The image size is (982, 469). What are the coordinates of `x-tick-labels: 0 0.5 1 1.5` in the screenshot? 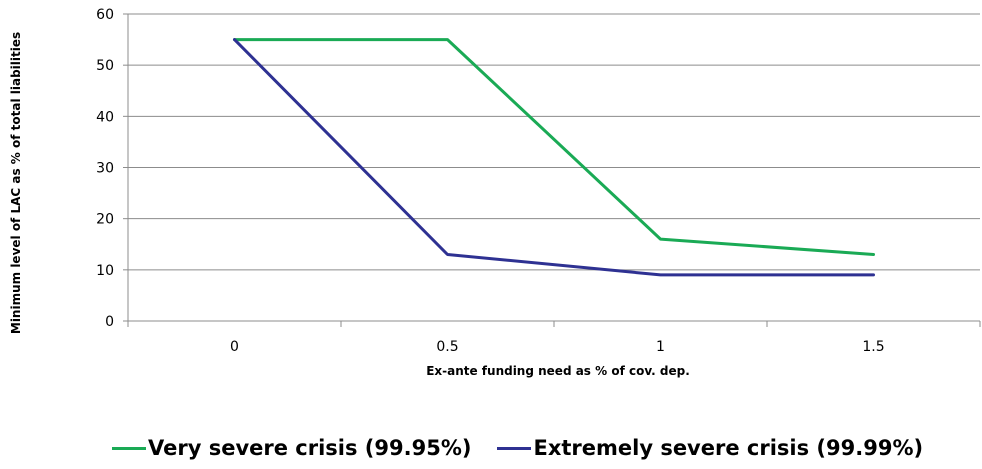 It's located at (557, 347).